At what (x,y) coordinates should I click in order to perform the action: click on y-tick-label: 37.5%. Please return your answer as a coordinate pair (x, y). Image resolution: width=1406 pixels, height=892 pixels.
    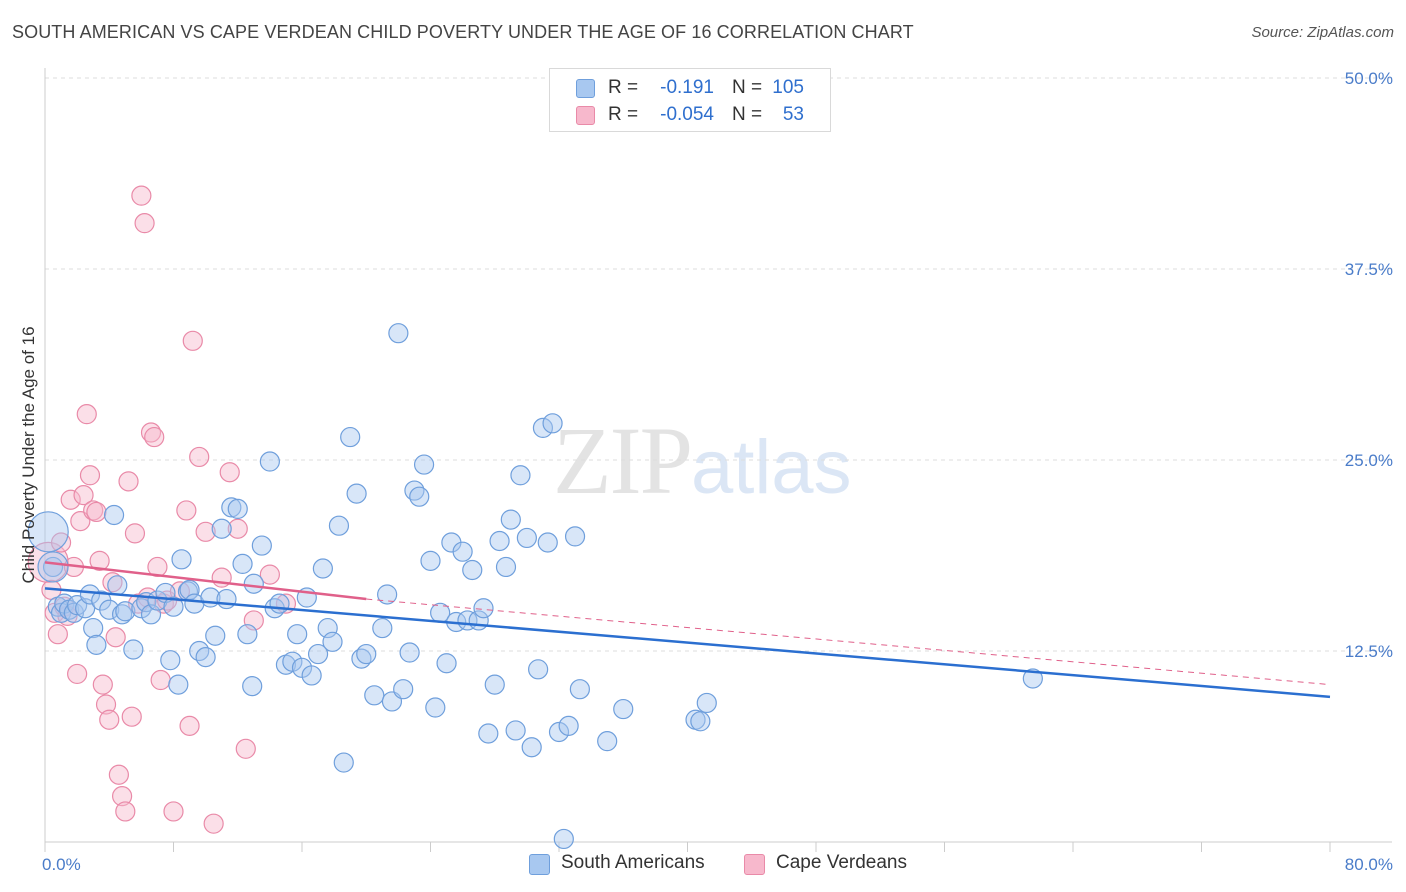
    Looking at the image, I should click on (1369, 269).